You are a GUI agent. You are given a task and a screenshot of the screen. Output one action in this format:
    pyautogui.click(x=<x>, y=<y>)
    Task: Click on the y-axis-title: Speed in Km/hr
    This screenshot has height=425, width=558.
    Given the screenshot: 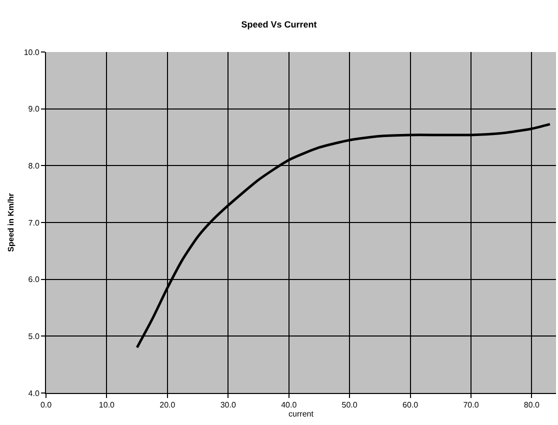 What is the action you would take?
    pyautogui.click(x=11, y=222)
    